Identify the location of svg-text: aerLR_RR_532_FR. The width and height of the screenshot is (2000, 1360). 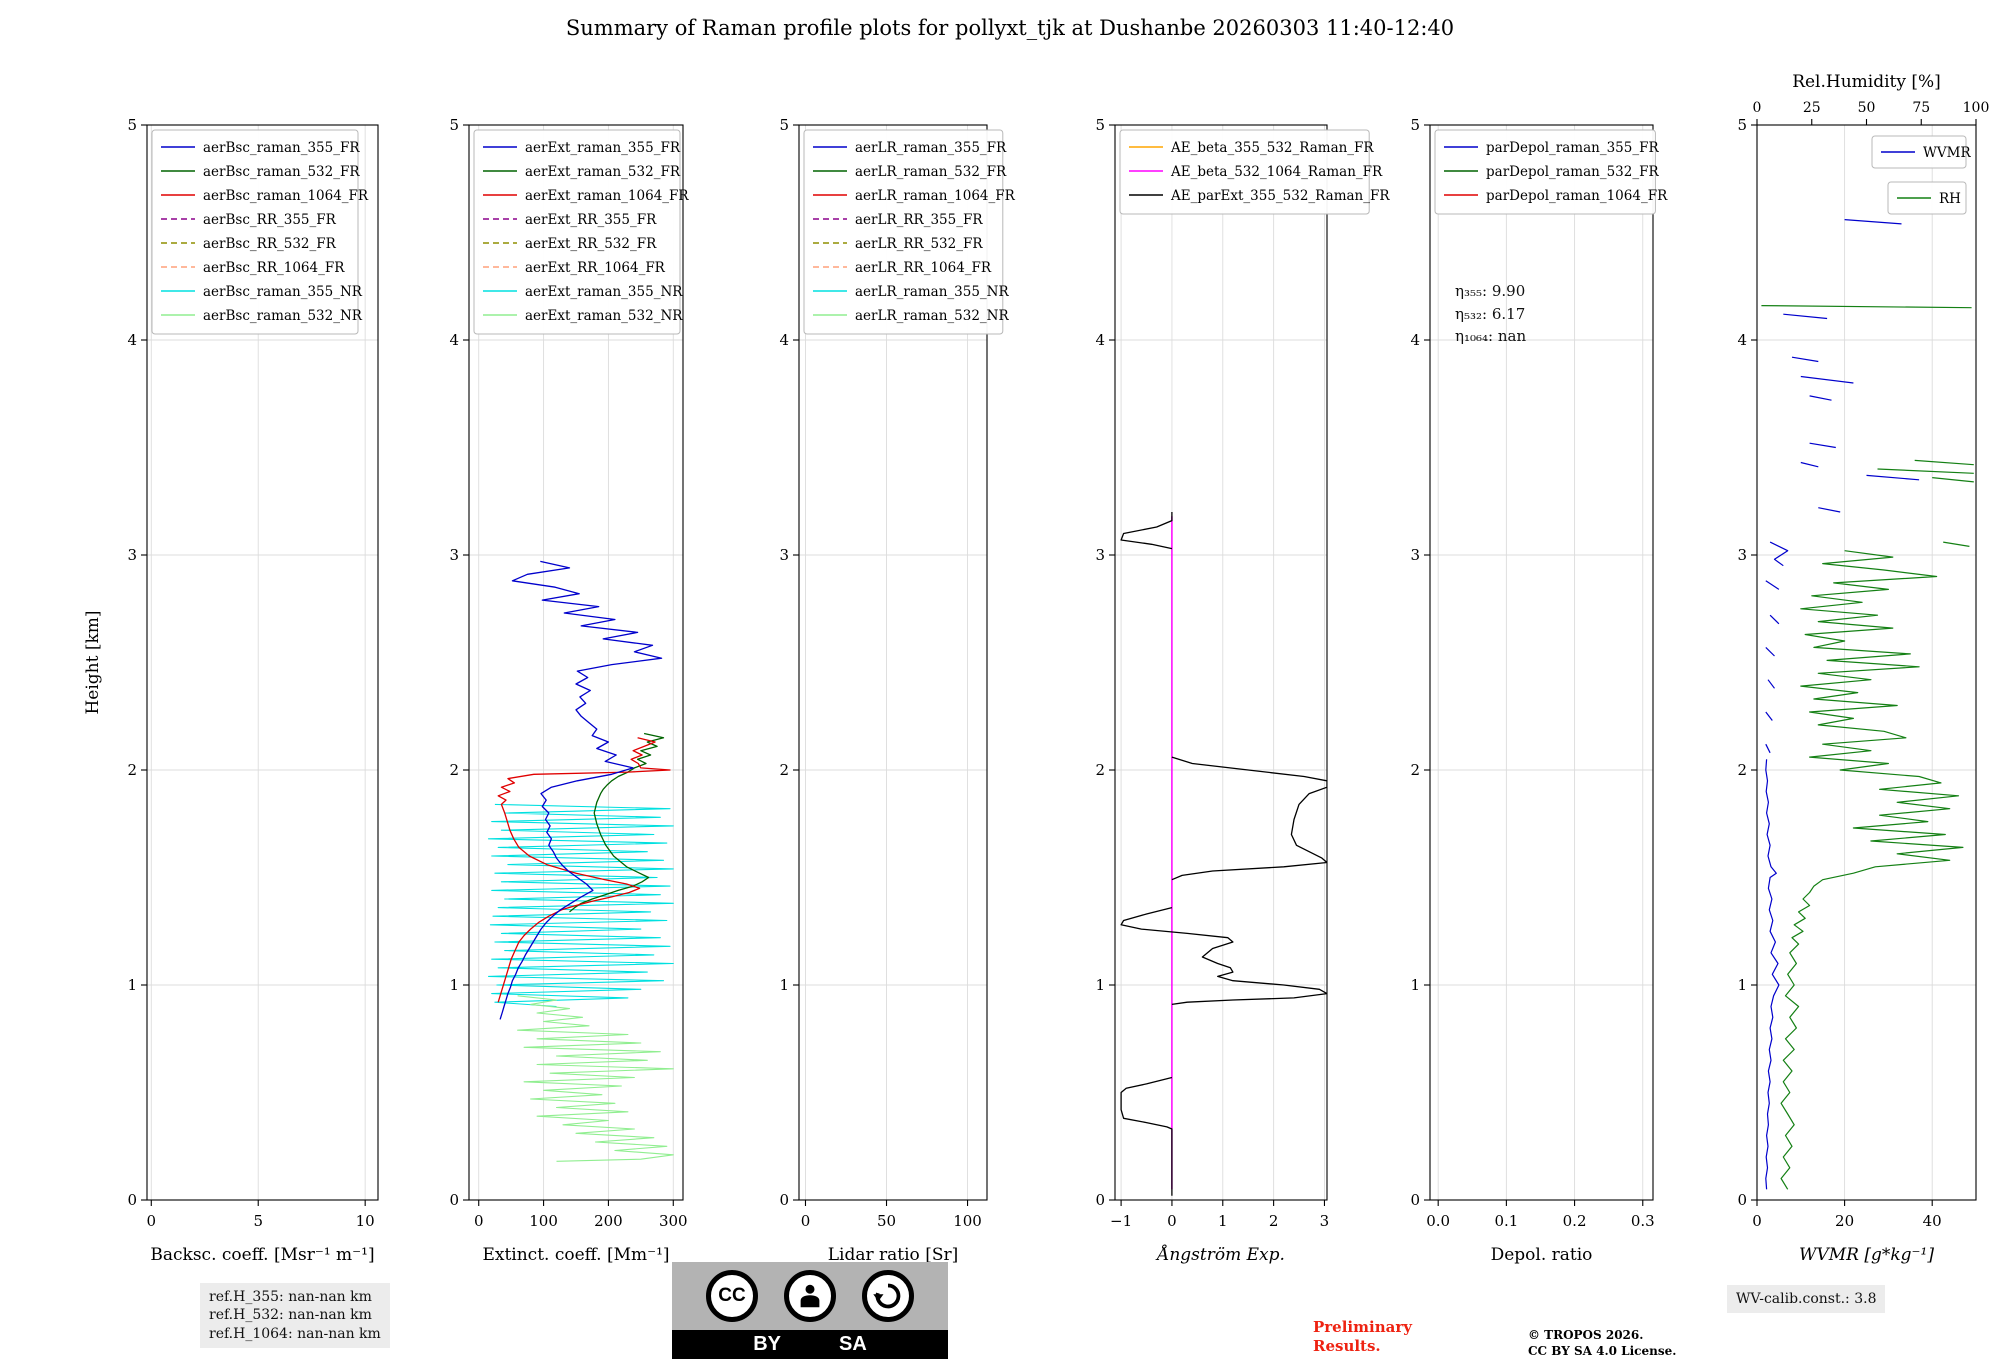
(919, 244).